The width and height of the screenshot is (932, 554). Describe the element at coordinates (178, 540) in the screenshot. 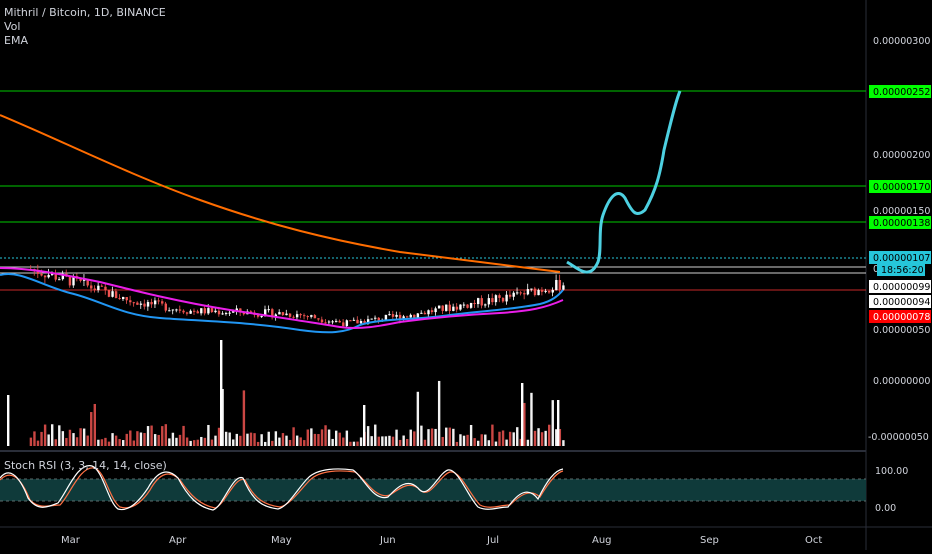

I see `time-tick-apr: Apr` at that location.